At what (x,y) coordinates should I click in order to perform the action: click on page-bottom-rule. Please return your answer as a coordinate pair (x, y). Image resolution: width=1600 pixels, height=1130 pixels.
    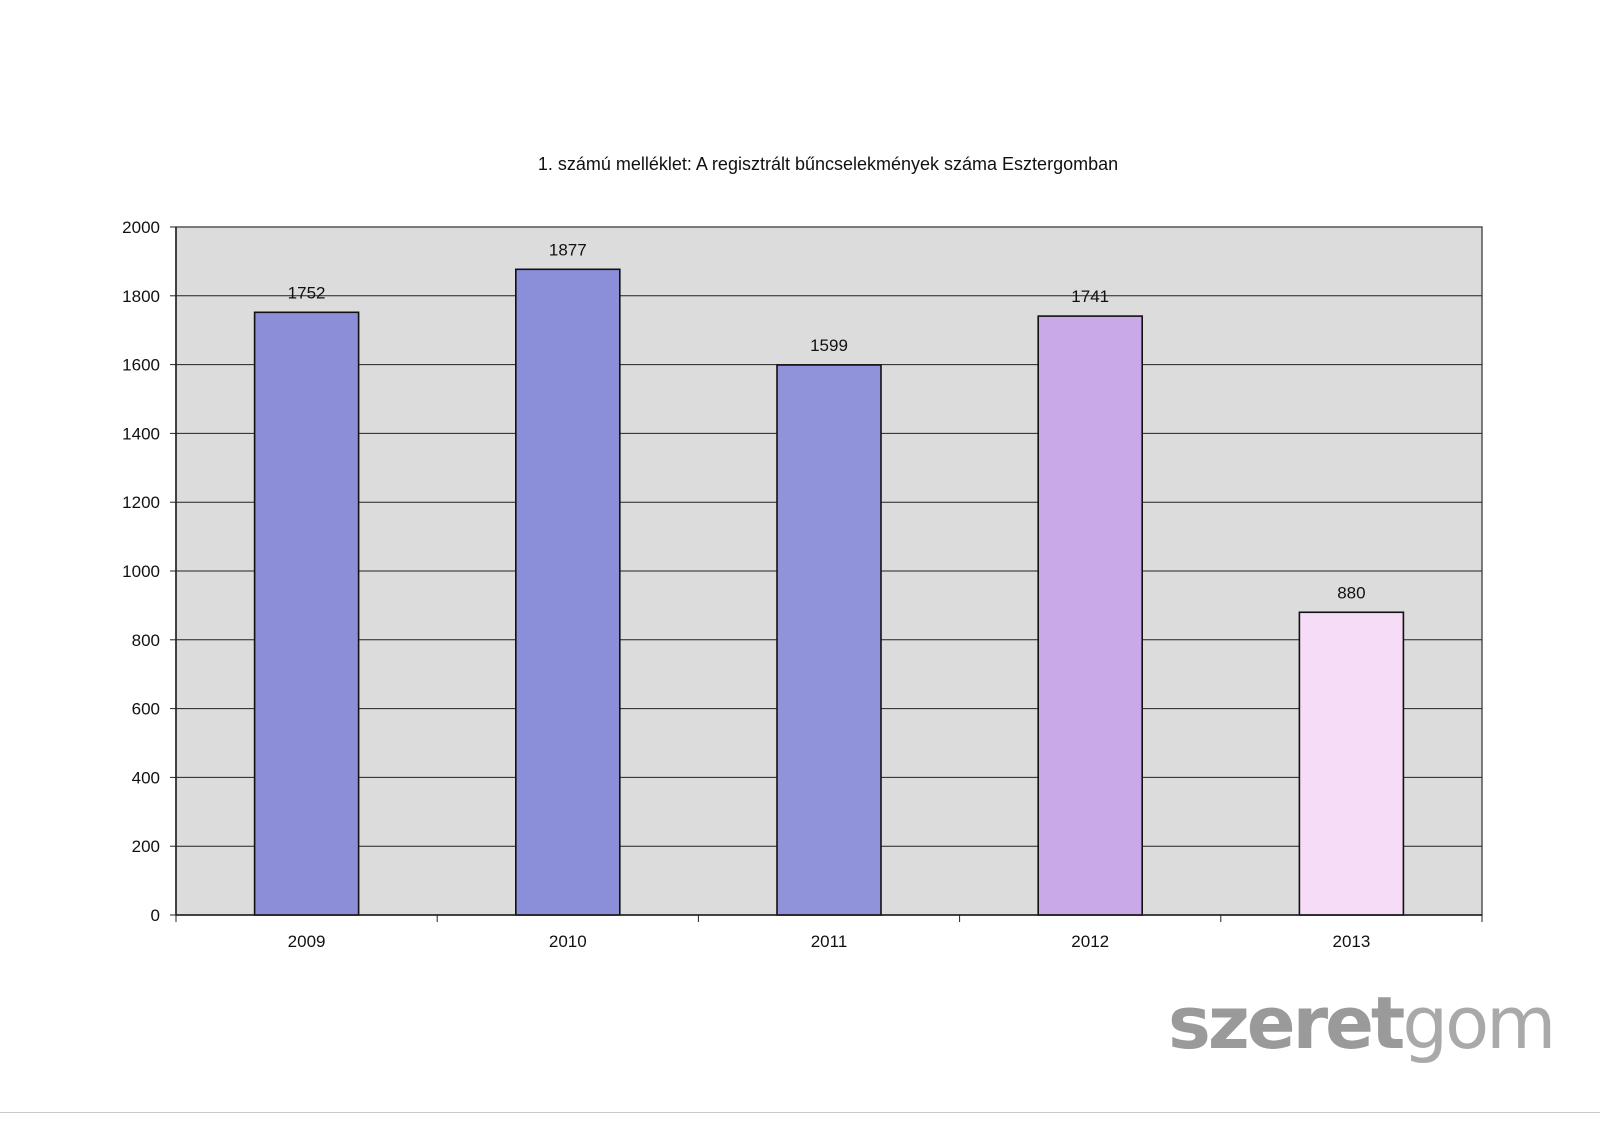
    Looking at the image, I should click on (800, 1112).